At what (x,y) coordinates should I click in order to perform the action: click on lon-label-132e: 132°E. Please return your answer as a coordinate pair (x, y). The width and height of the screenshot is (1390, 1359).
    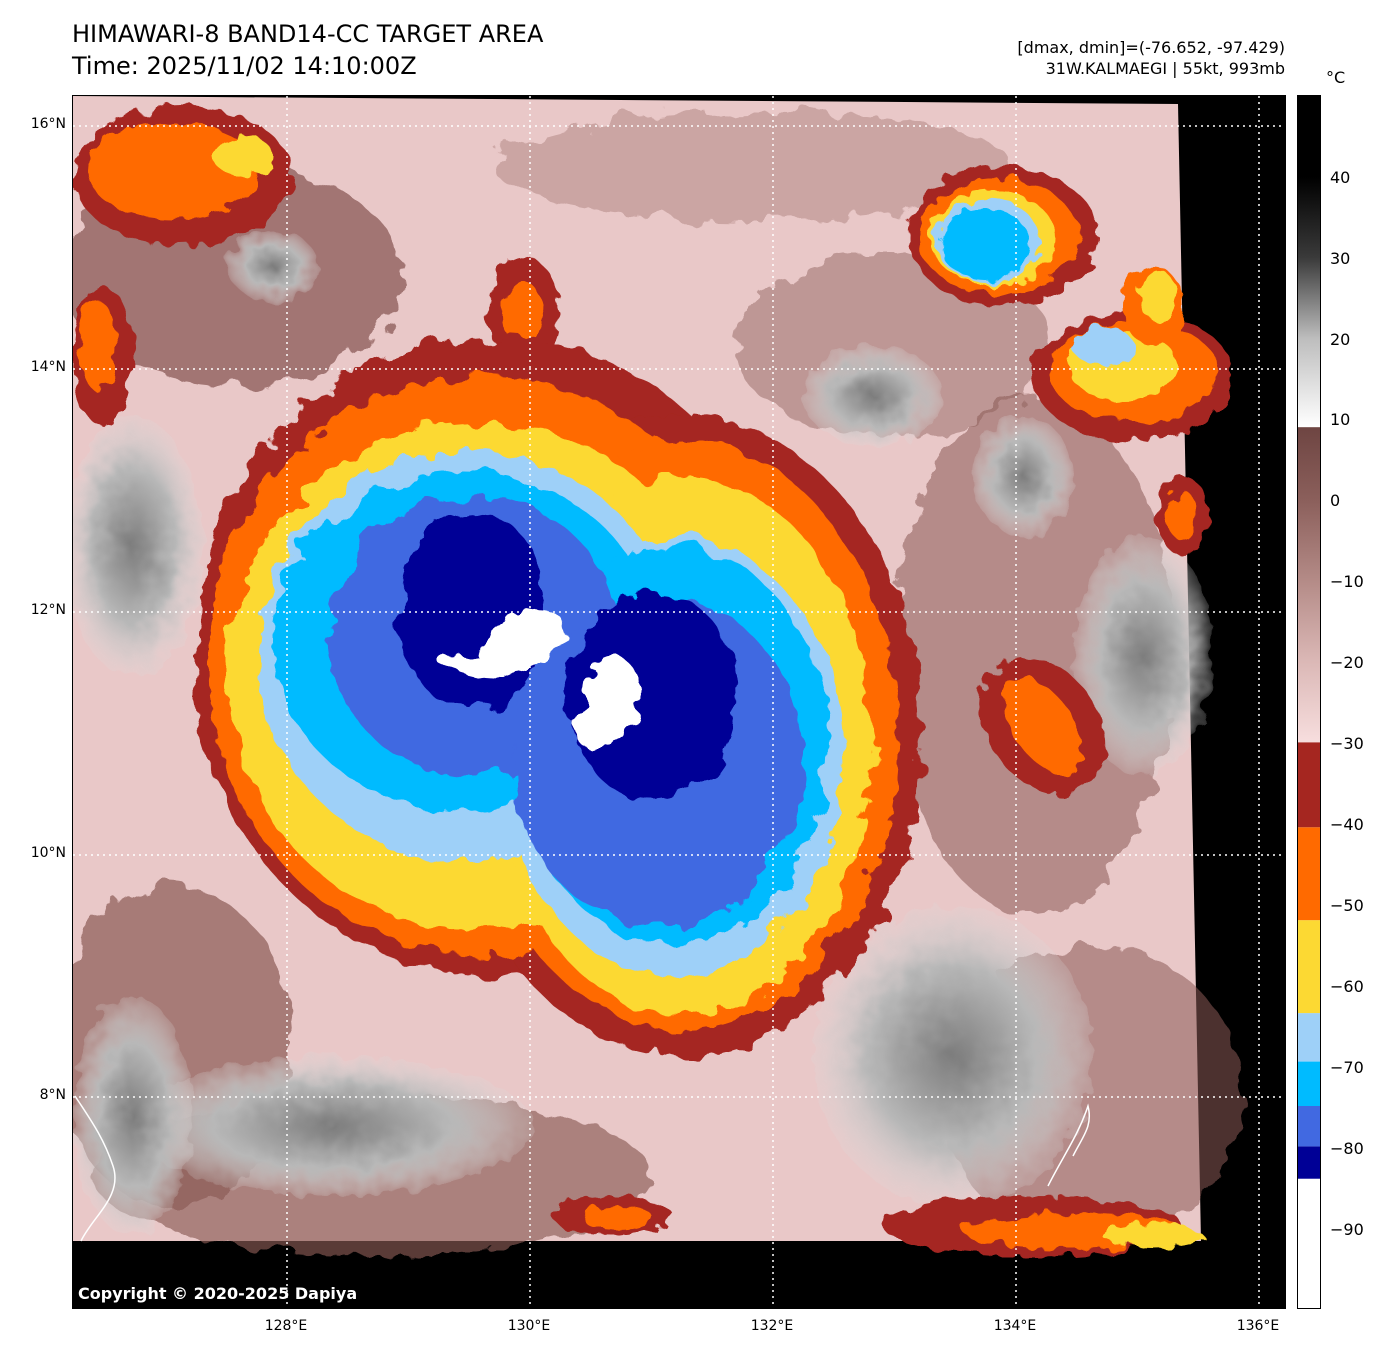
    Looking at the image, I should click on (772, 1326).